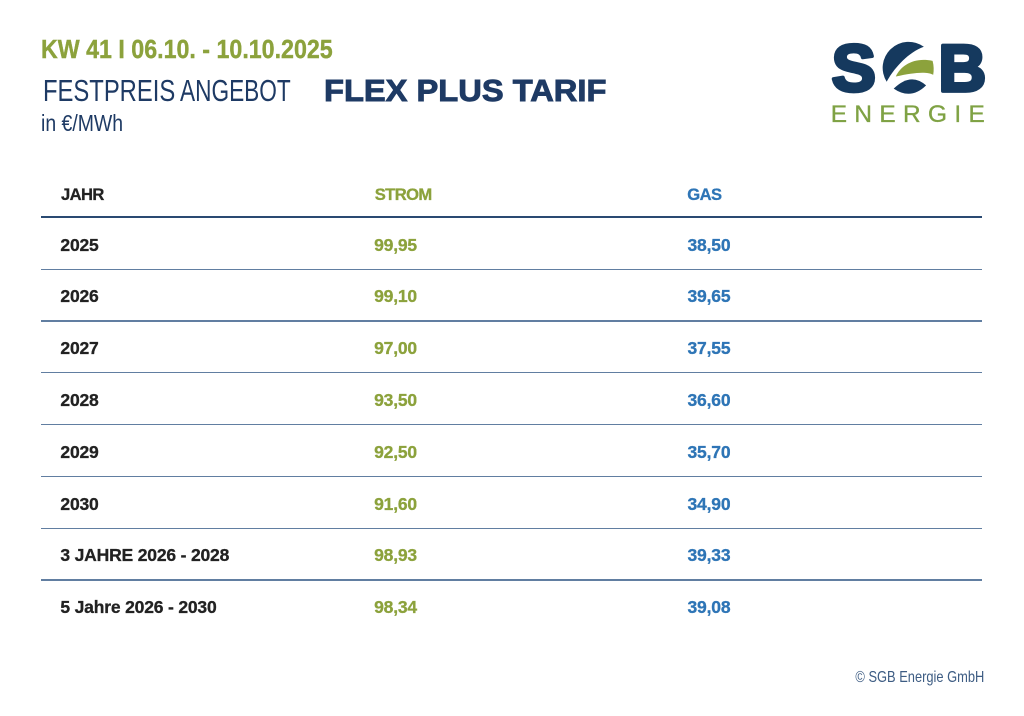 Image resolution: width=1024 pixels, height=716 pixels. I want to click on svg-text: S, so click(854, 68).